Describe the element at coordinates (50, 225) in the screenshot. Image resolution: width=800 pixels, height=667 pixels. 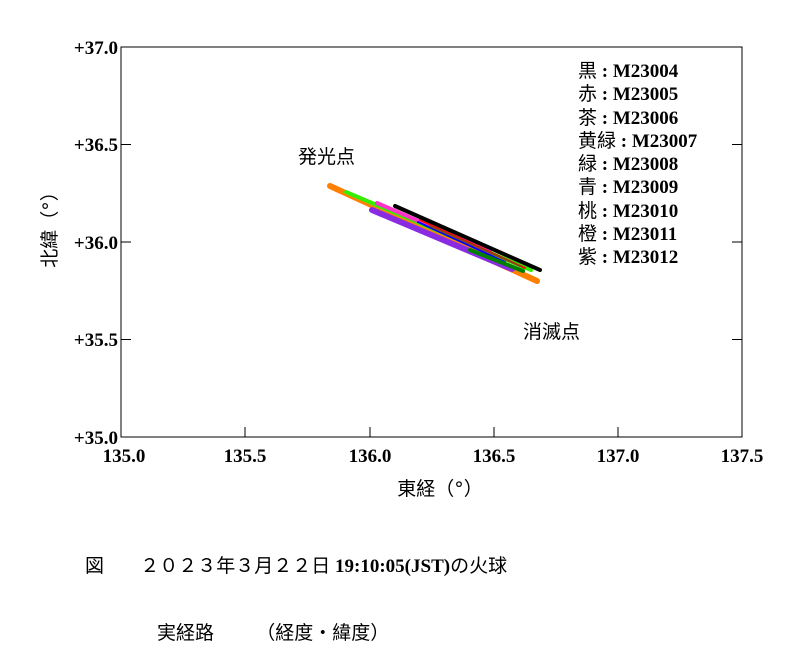
I see `y-axis-title: 北緯（°）` at that location.